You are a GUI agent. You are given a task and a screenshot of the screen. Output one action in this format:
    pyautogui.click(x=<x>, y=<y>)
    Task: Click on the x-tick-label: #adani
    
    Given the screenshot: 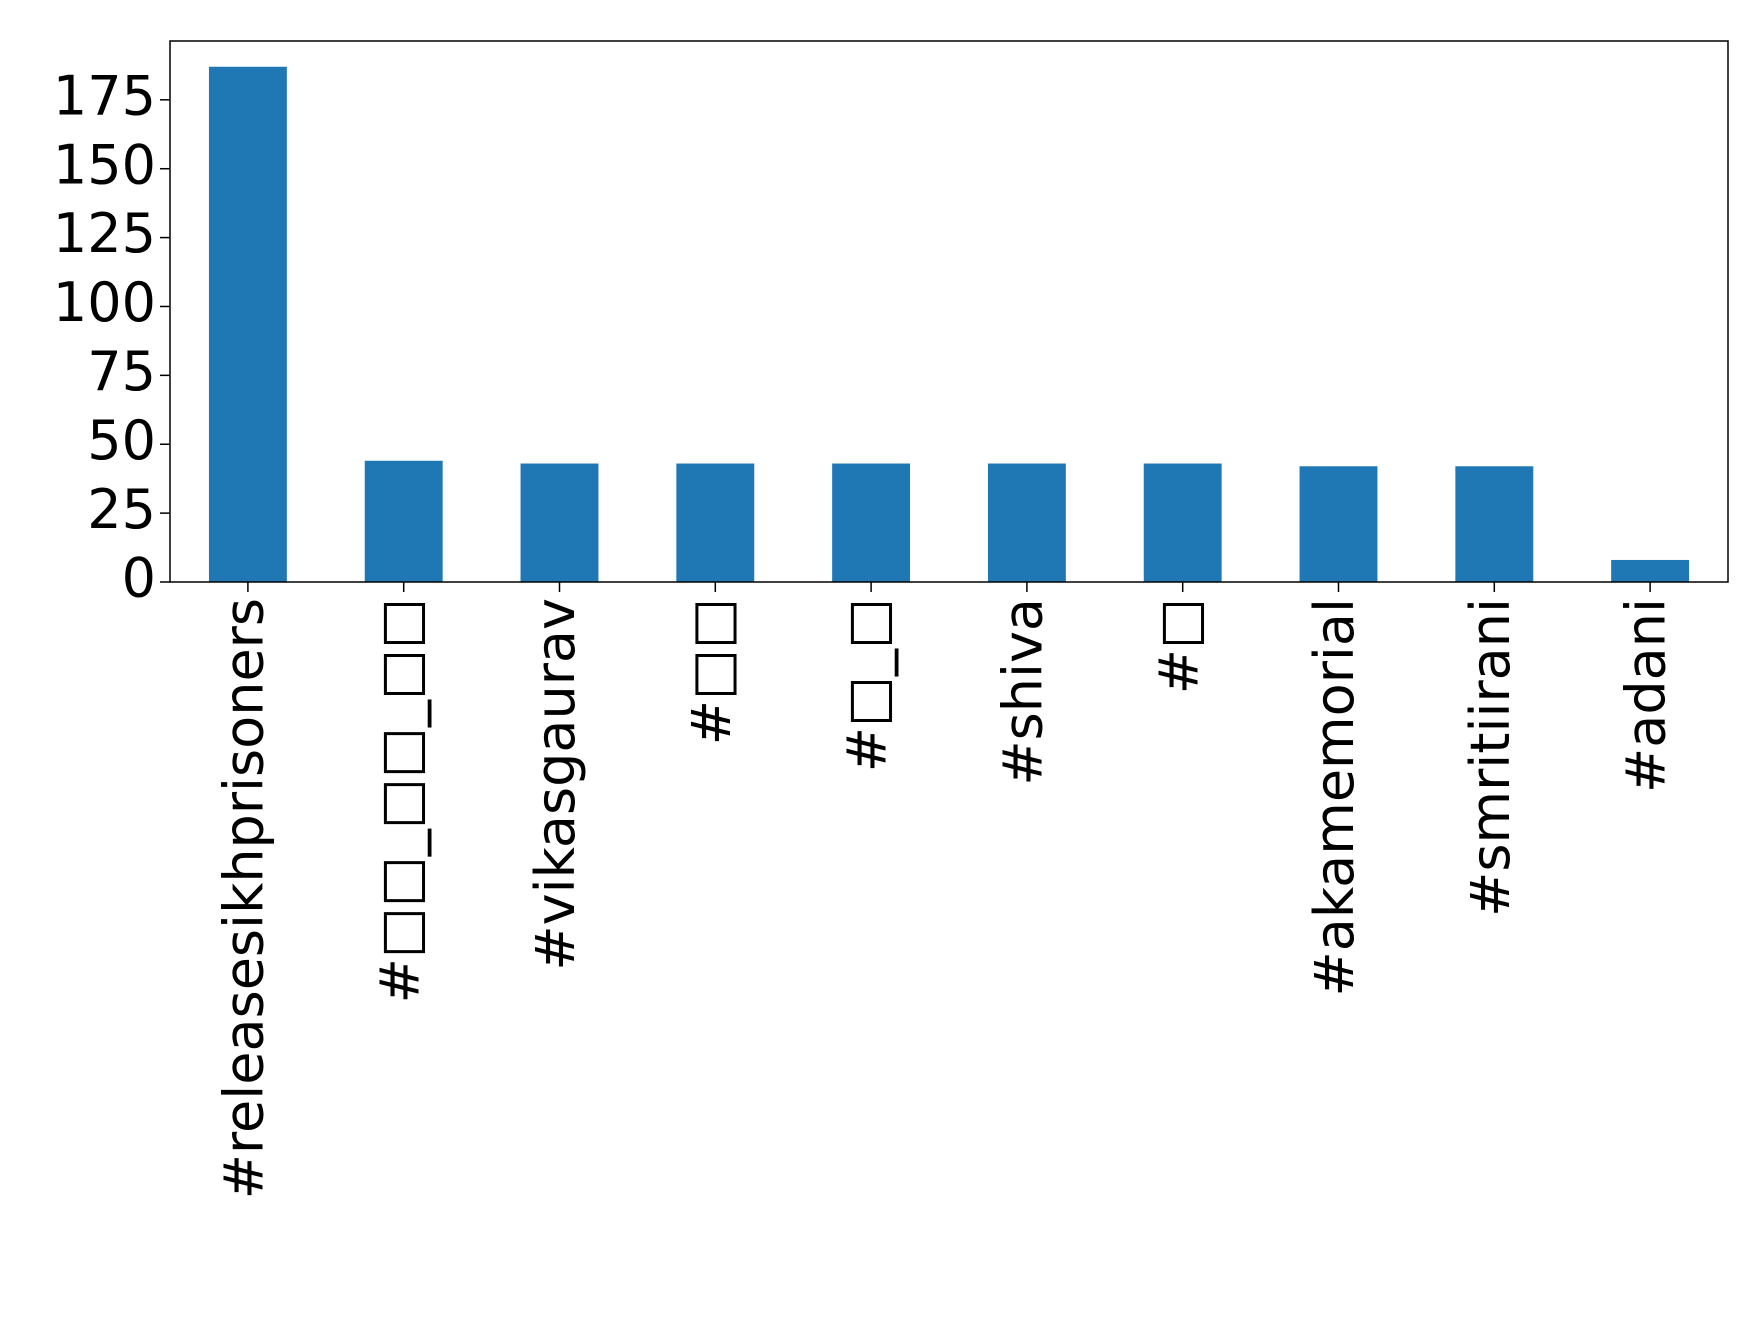 What is the action you would take?
    pyautogui.click(x=1646, y=695)
    